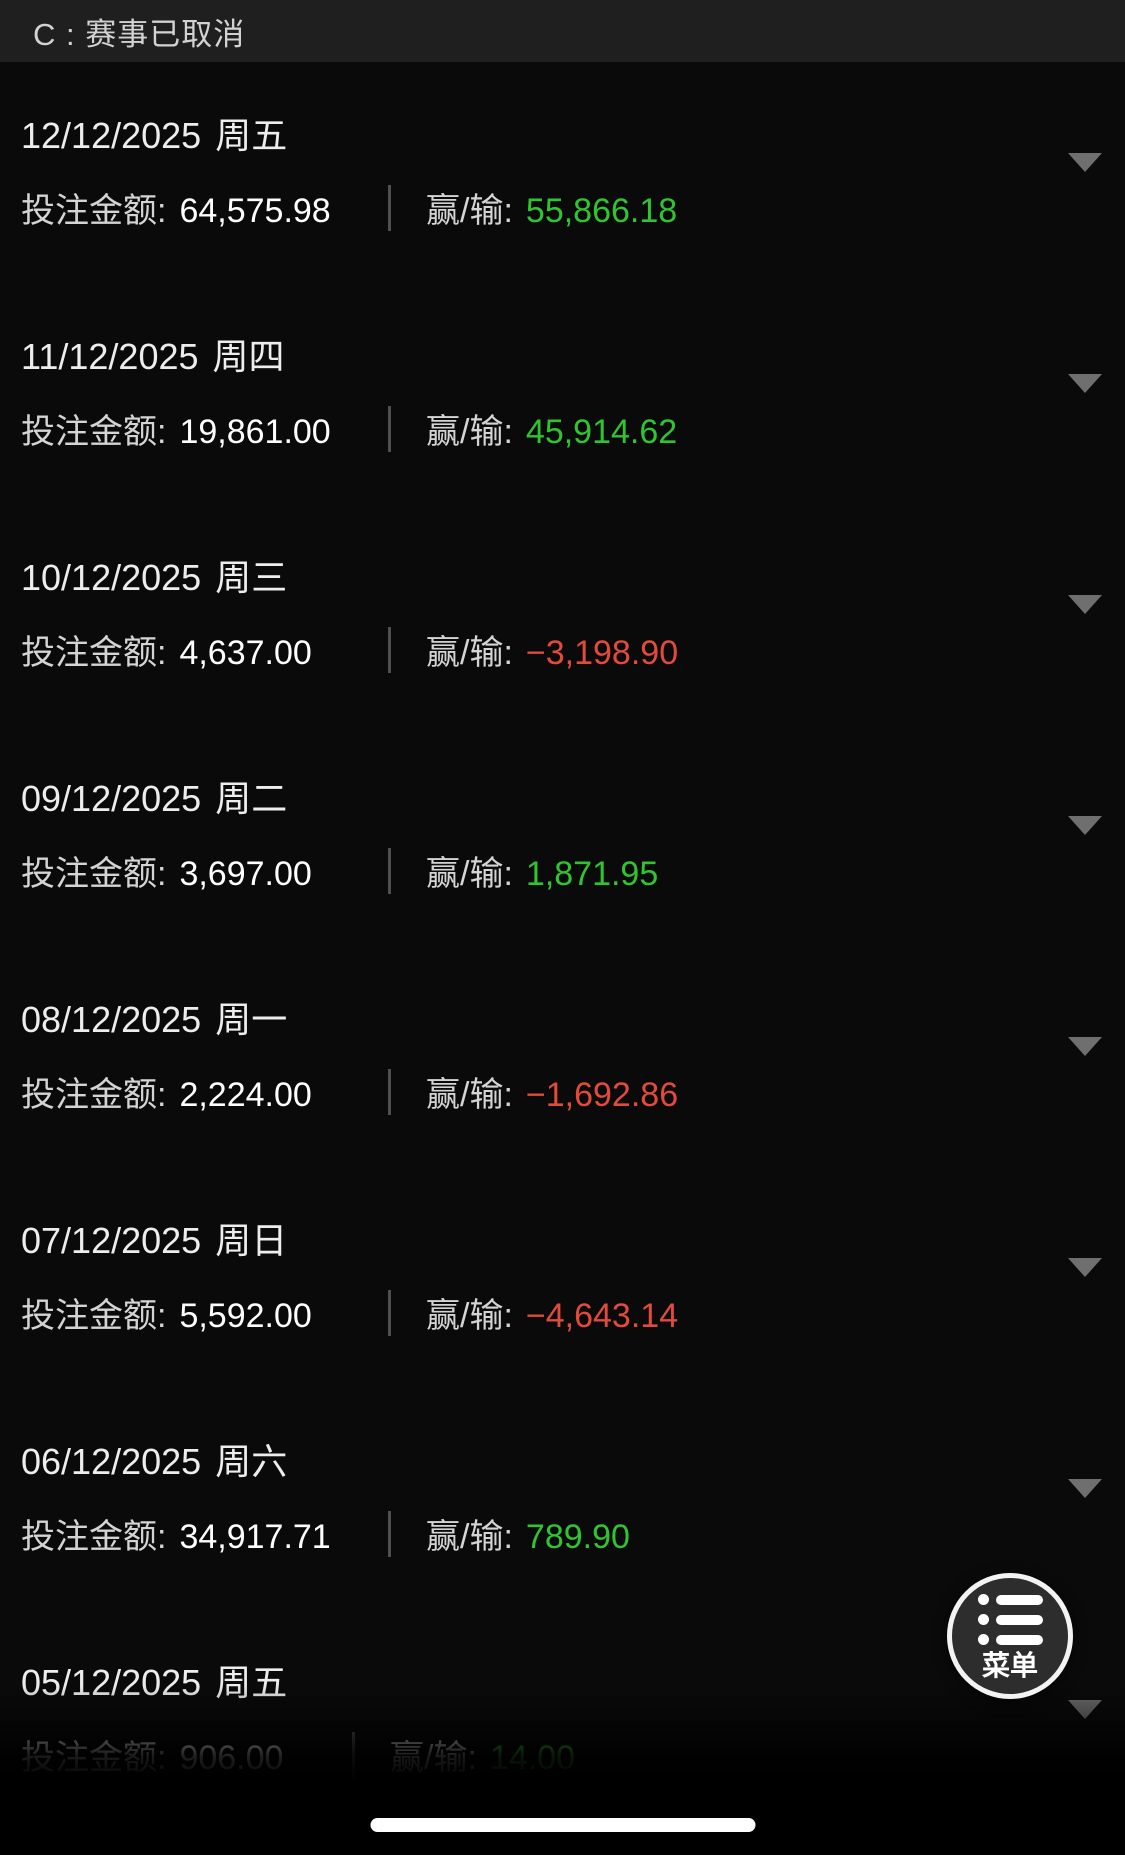  I want to click on win-loss-value: 789.90, so click(577, 1537).